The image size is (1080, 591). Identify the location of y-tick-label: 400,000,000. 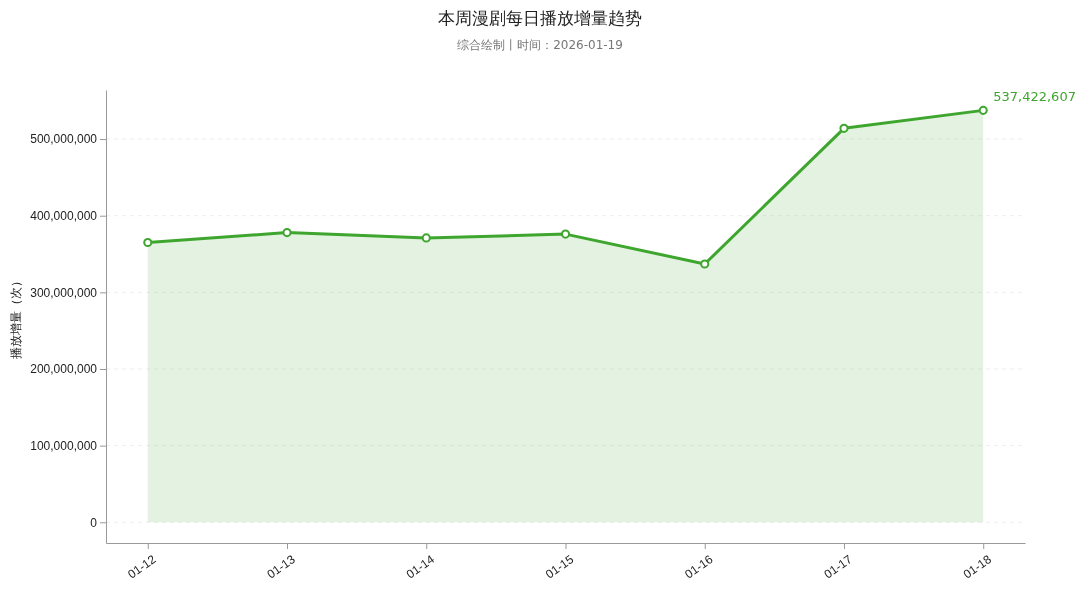
(64, 216).